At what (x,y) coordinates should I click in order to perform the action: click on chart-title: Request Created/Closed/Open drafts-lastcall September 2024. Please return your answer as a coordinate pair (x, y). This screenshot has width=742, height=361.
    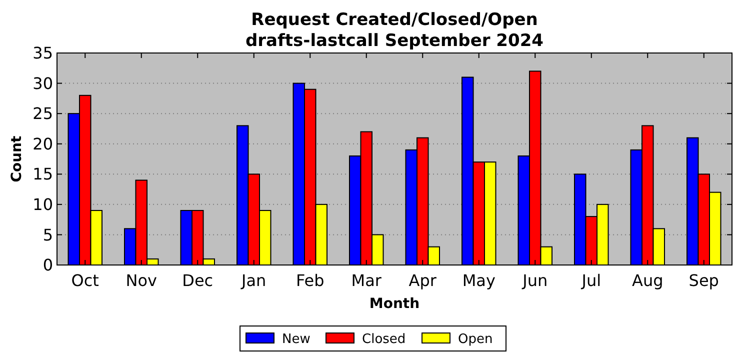
    Looking at the image, I should click on (394, 30).